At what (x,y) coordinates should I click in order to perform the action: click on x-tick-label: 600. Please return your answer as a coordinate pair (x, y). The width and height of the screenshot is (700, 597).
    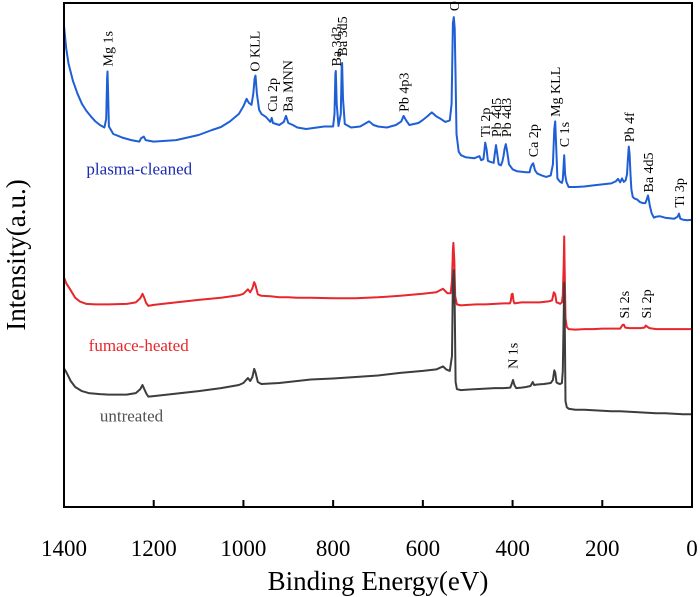
    Looking at the image, I should click on (423, 548).